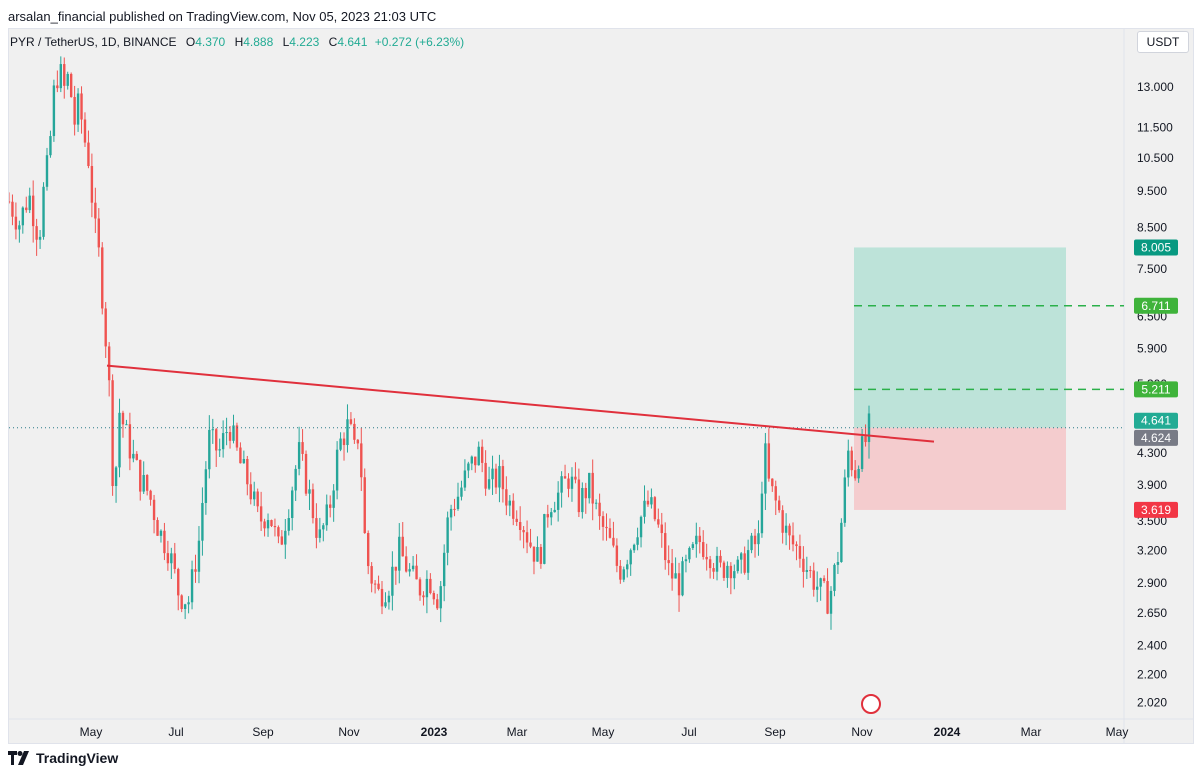 Image resolution: width=1200 pixels, height=776 pixels. What do you see at coordinates (286, 42) in the screenshot?
I see `low-label: L` at bounding box center [286, 42].